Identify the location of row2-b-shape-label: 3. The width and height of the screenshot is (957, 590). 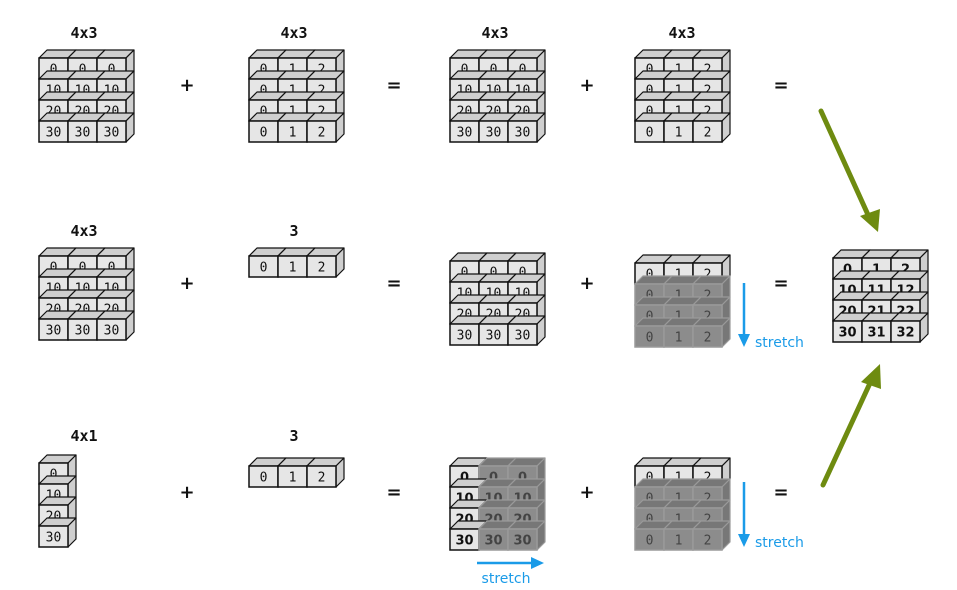
(293, 231).